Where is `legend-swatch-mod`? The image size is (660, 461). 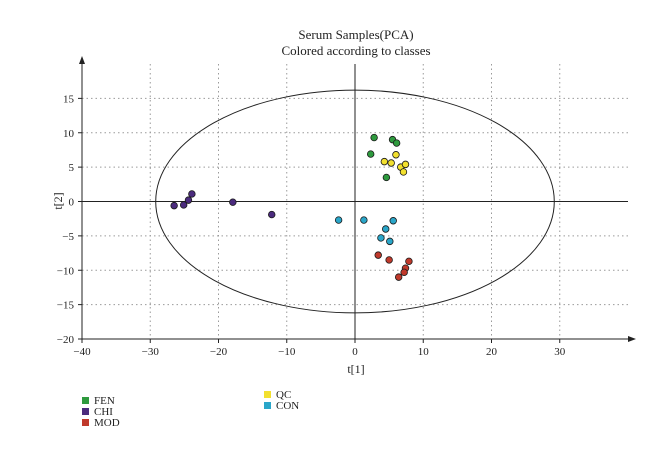 legend-swatch-mod is located at coordinates (85, 422).